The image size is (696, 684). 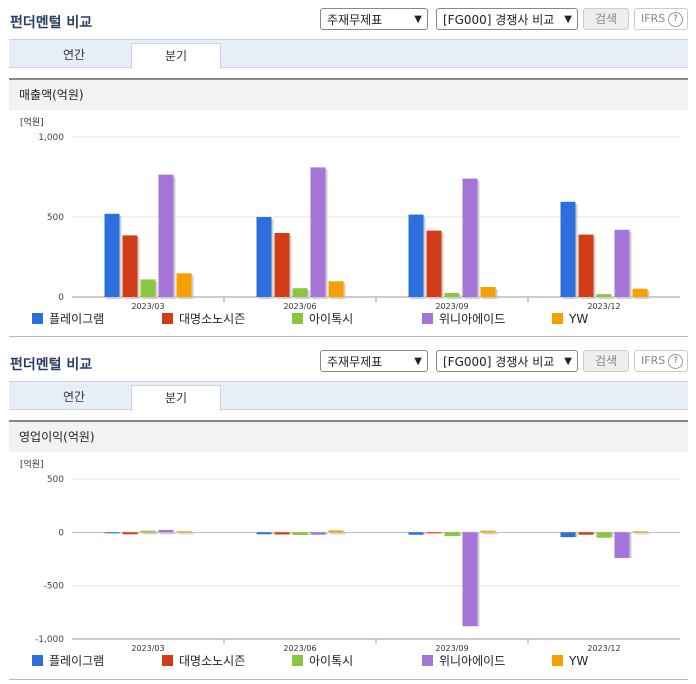 I want to click on panel-title: 펀더멘털 비교, so click(x=51, y=23).